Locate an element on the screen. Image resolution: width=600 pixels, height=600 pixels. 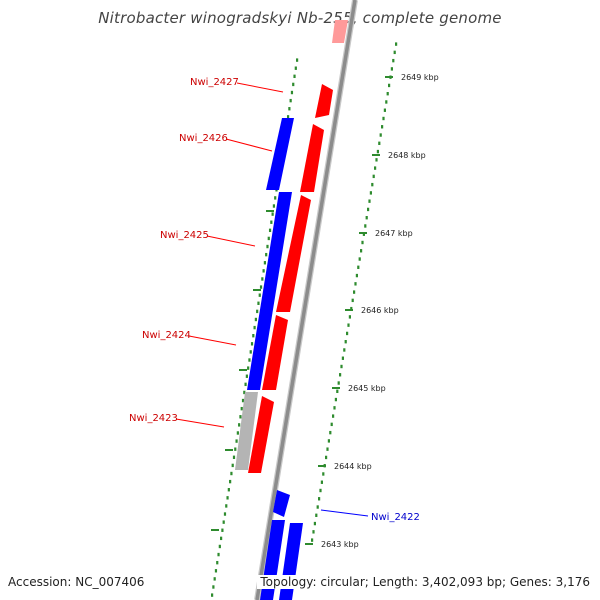
gene-nwi-2422-reverse is located at coordinates (281, 503).